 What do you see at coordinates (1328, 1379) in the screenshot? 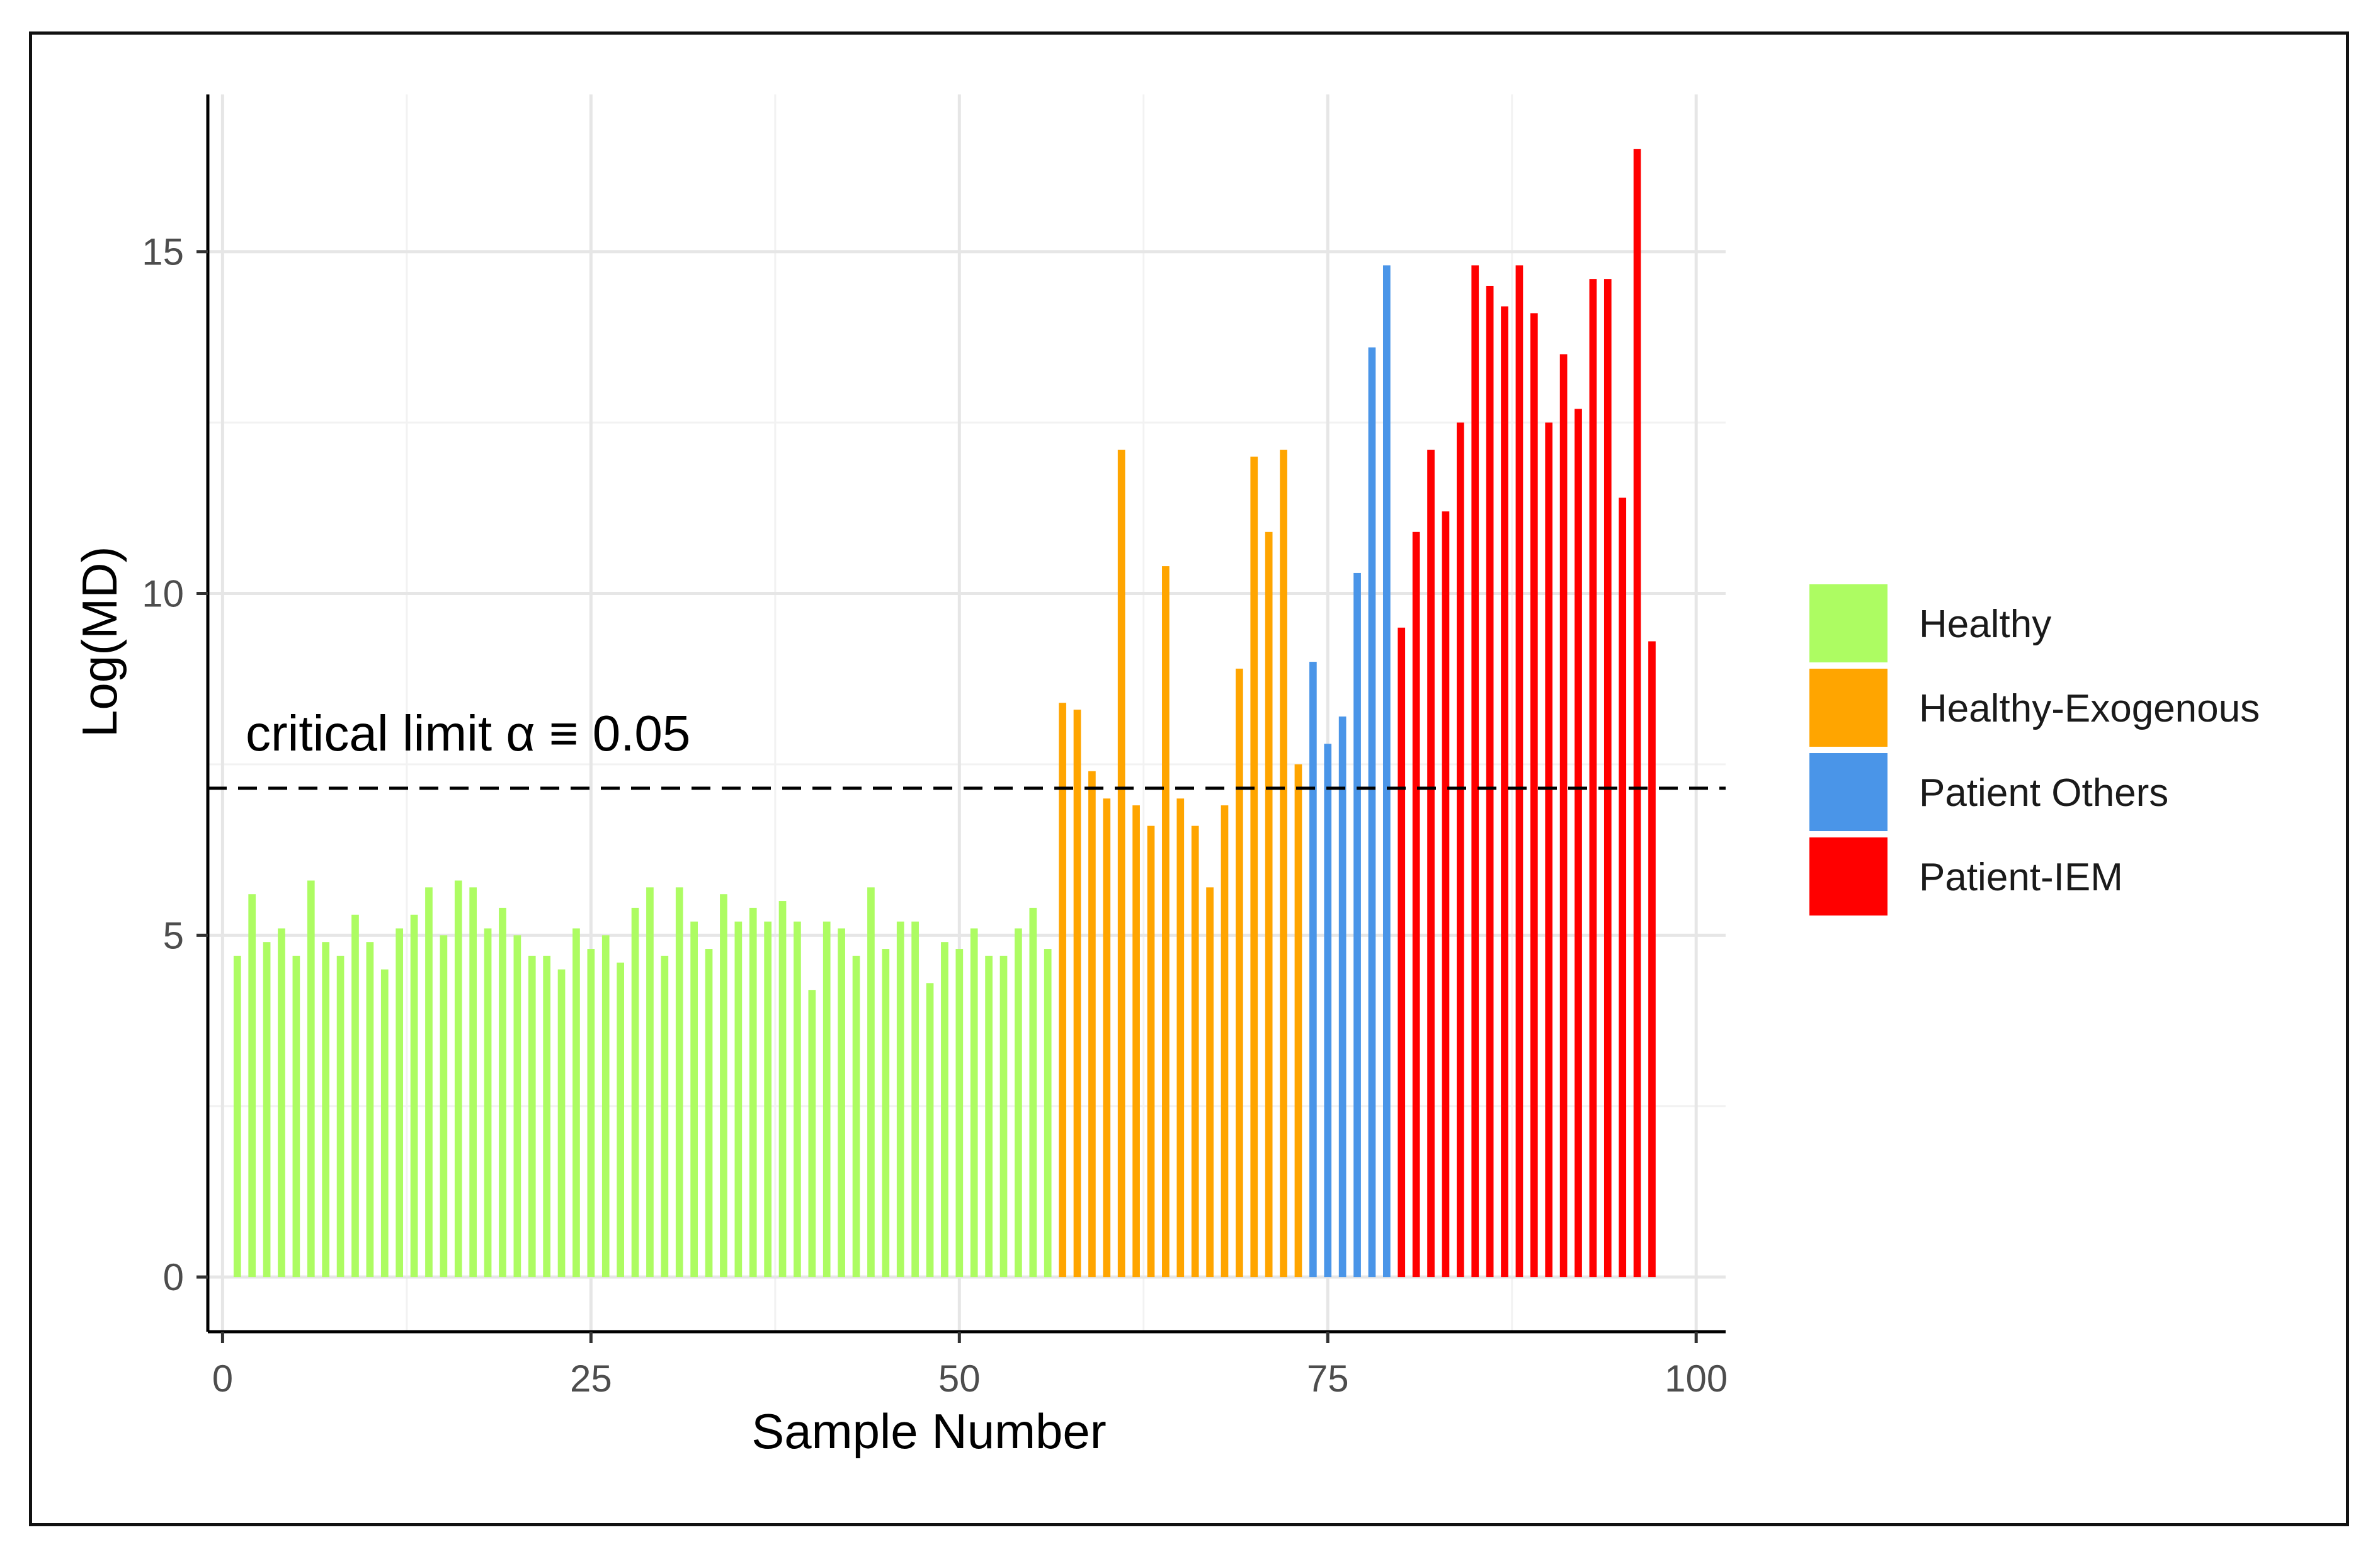
I see `x-tick-label: 75` at bounding box center [1328, 1379].